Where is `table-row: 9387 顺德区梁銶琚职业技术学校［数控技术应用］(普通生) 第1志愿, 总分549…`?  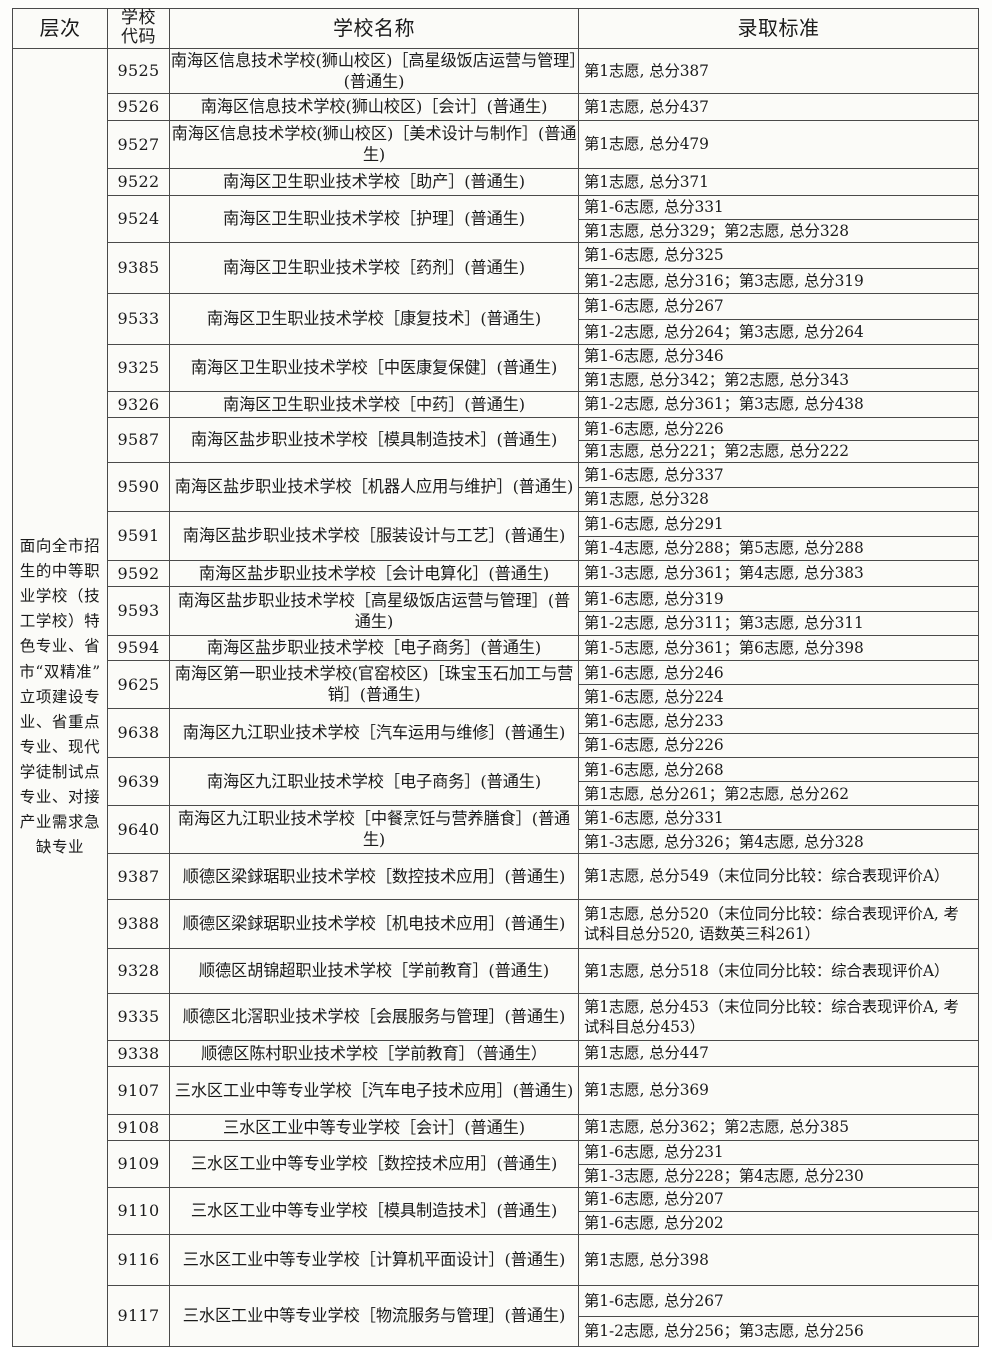
table-row: 9387 顺德区梁銶琚职业技术学校［数控技术应用］(普通生) 第1志愿, 总分549… is located at coordinates (496, 876).